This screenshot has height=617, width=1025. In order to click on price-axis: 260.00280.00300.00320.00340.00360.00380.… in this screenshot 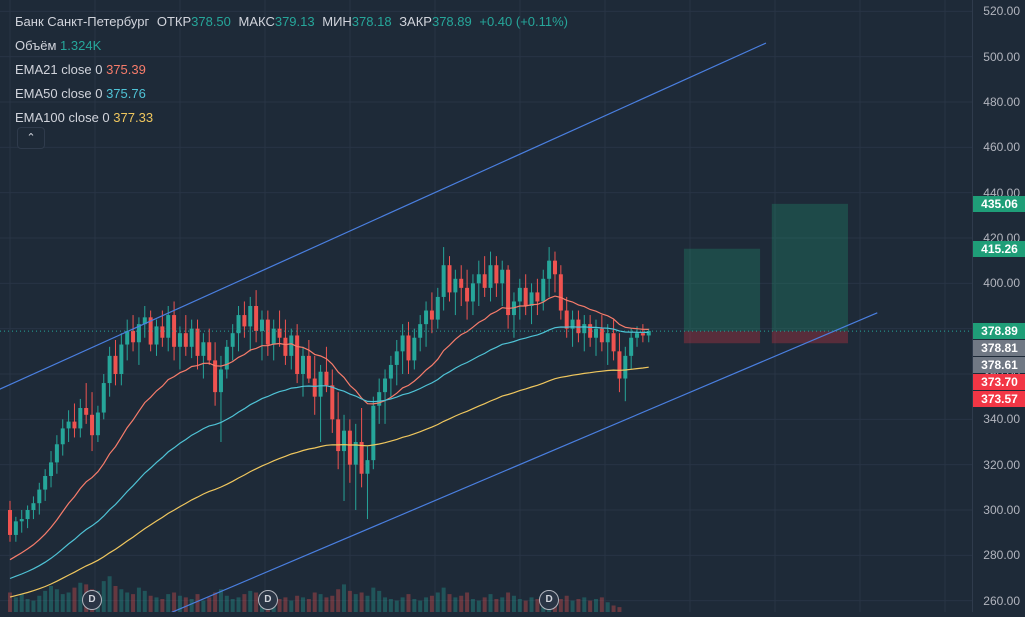, I will do `click(998, 306)`.